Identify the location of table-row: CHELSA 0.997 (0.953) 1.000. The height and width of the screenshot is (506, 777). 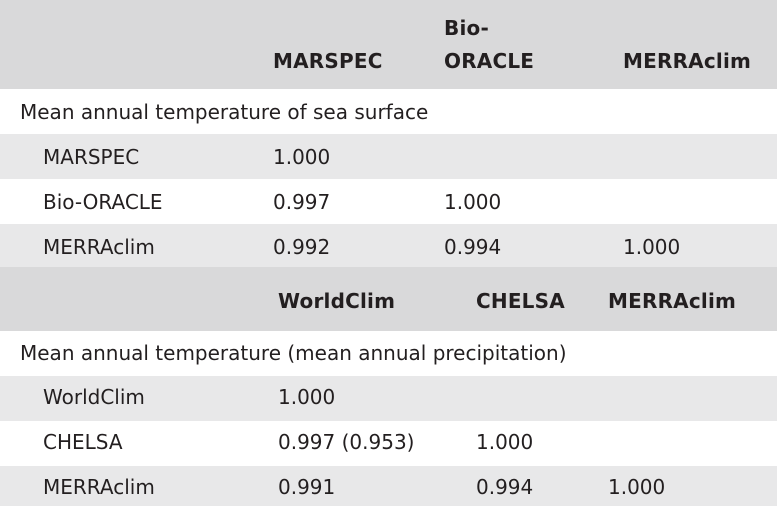
(388, 443).